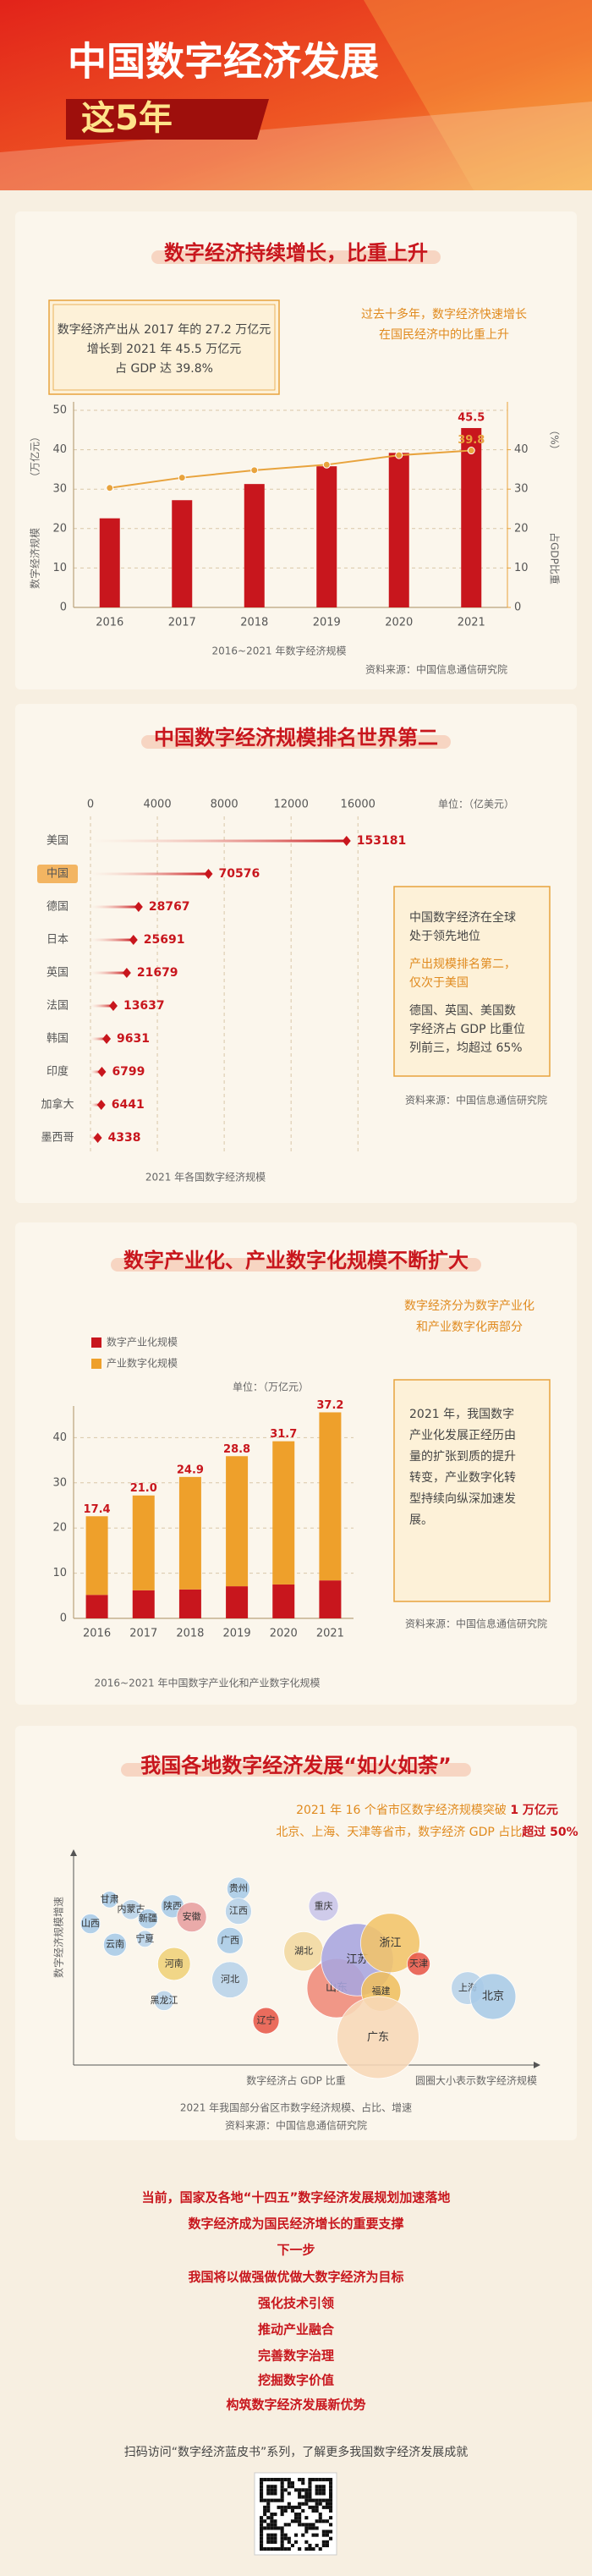 The image size is (592, 2576). What do you see at coordinates (296, 2380) in the screenshot?
I see `closing-line: 挖掘数字价值` at bounding box center [296, 2380].